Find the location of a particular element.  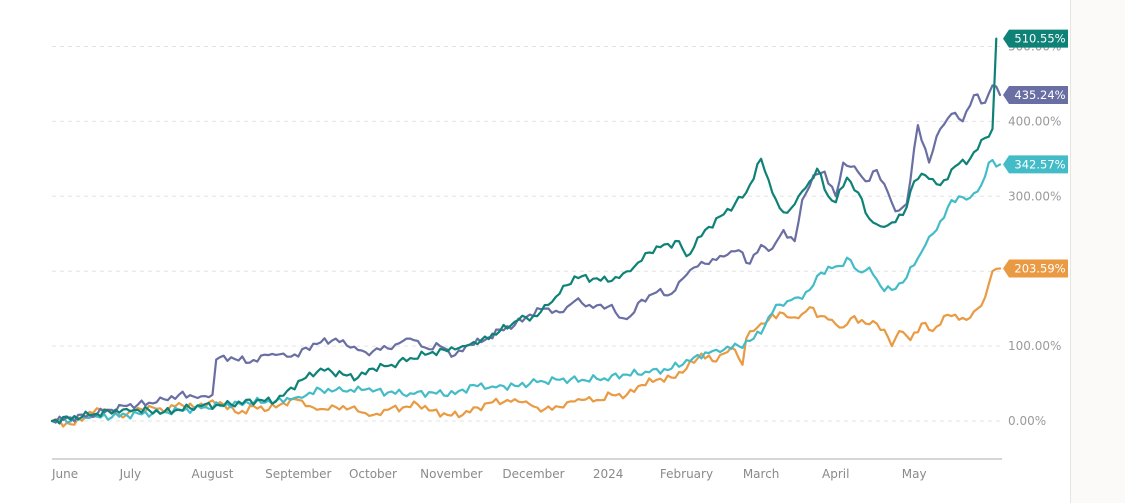

end-label-text: 203.59% is located at coordinates (1039, 269).